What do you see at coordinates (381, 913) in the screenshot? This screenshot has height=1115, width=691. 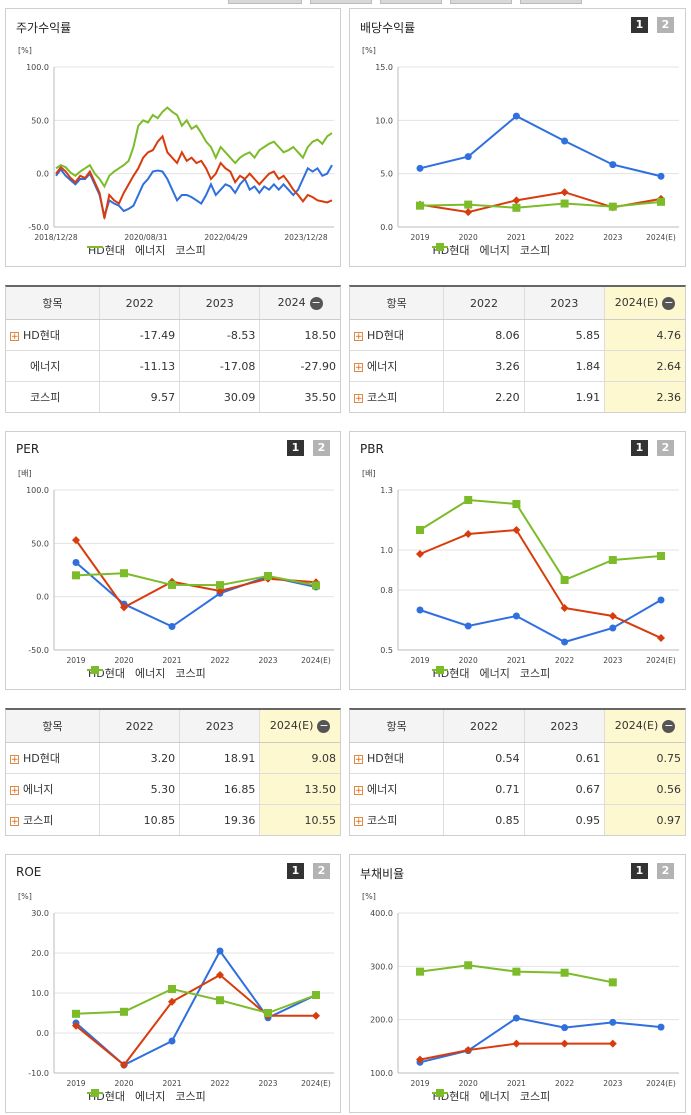 I see `y-tick-label: 400.0` at bounding box center [381, 913].